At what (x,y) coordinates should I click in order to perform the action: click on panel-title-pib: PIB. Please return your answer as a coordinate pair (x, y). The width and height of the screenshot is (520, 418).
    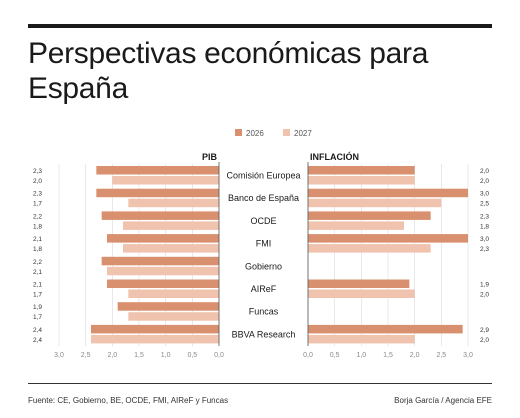
    Looking at the image, I should click on (210, 157).